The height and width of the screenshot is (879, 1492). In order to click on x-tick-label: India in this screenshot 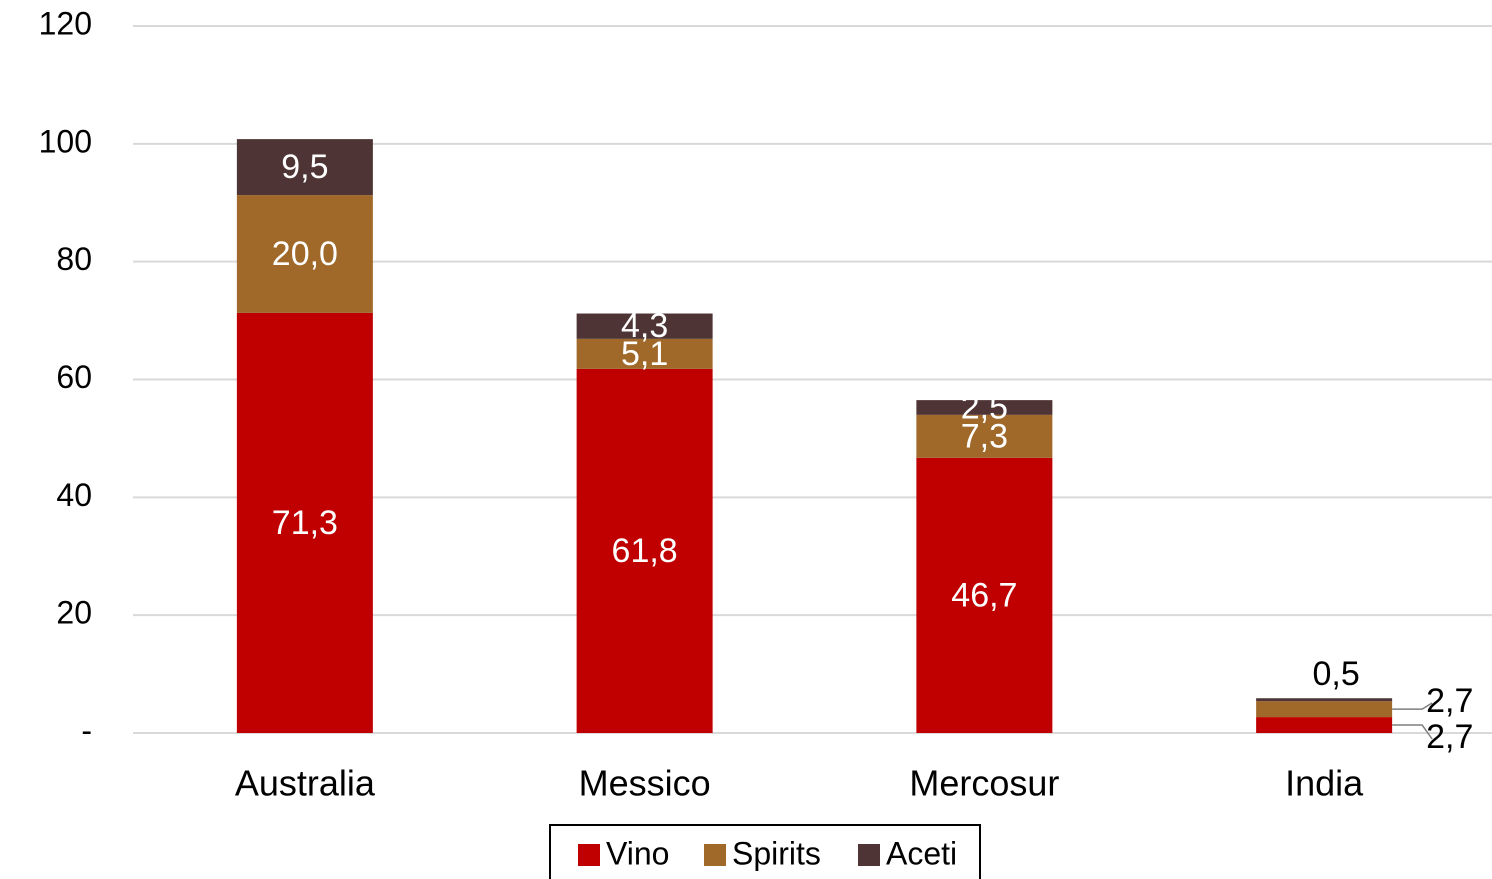, I will do `click(1324, 783)`.